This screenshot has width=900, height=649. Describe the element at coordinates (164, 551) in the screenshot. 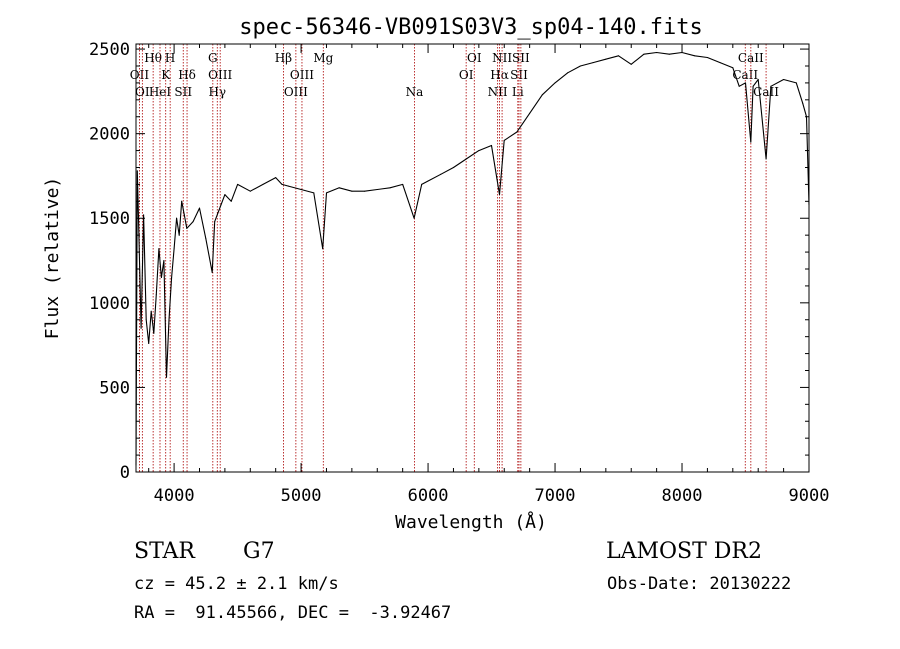

I see `object-class: STAR` at that location.